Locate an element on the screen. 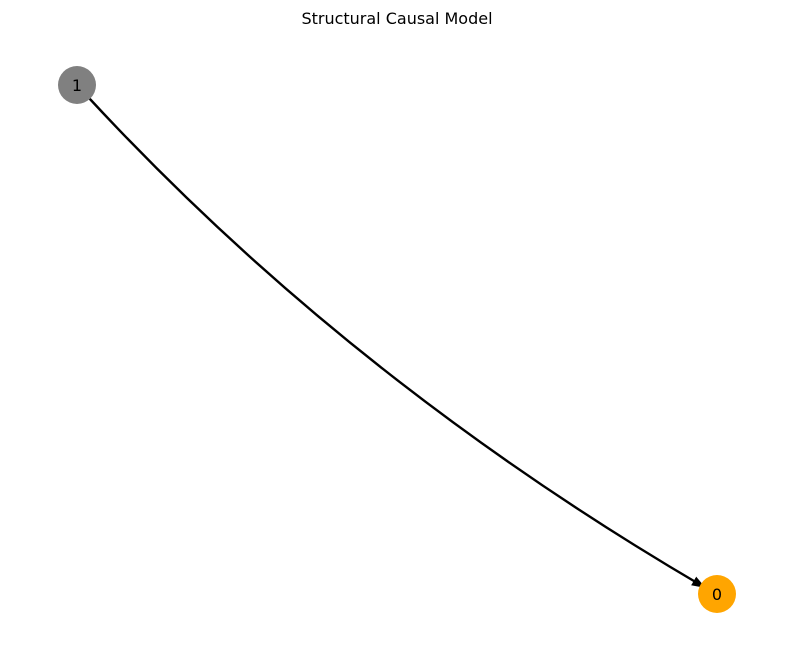  node-1-label: 1 is located at coordinates (77, 85).